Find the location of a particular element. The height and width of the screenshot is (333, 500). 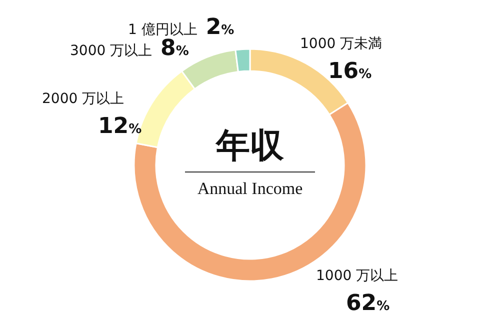

slice-label: 1000 万未満 is located at coordinates (341, 44).